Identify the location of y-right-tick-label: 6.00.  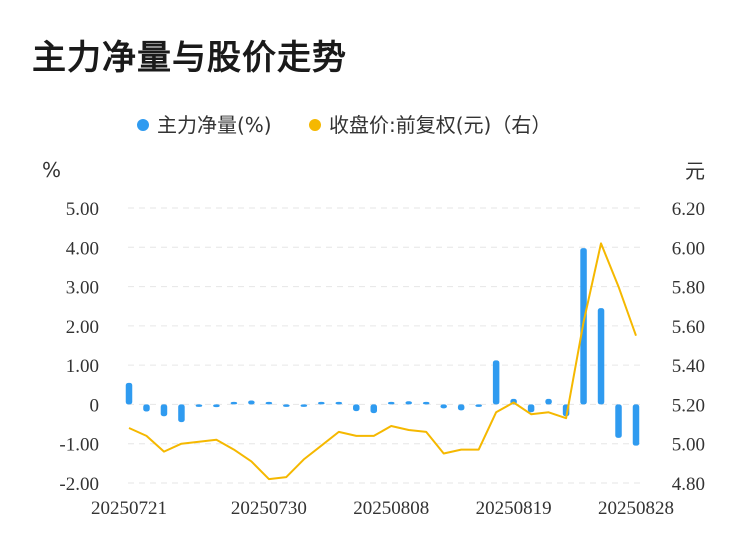
(688, 248).